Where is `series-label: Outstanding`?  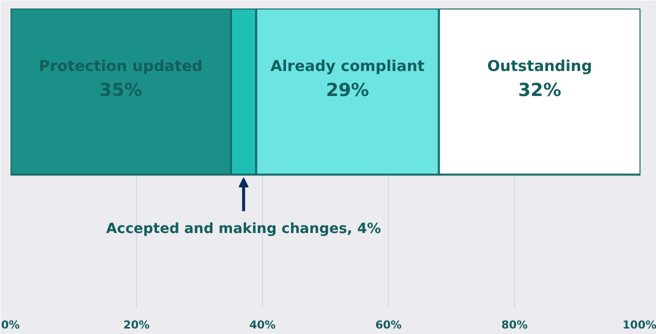
series-label: Outstanding is located at coordinates (539, 65).